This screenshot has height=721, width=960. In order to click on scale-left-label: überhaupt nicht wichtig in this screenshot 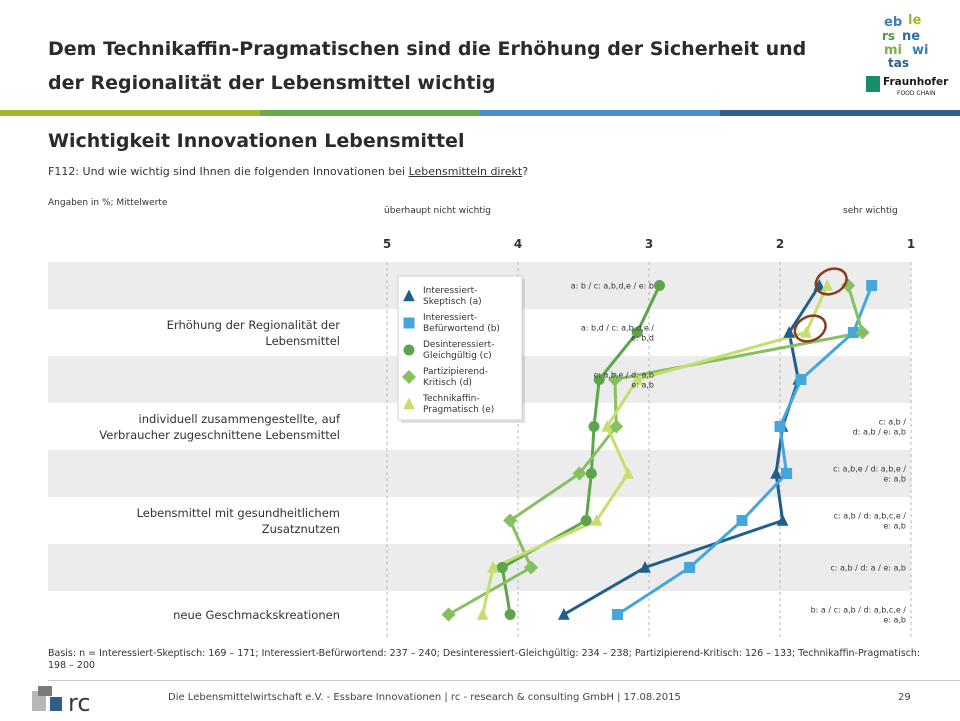, I will do `click(438, 211)`.